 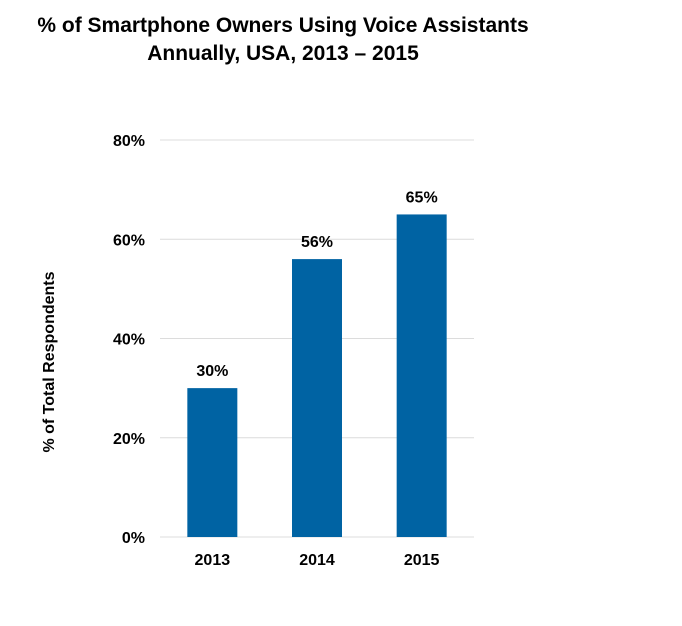 I want to click on x-tick-label: 2014, so click(x=317, y=560).